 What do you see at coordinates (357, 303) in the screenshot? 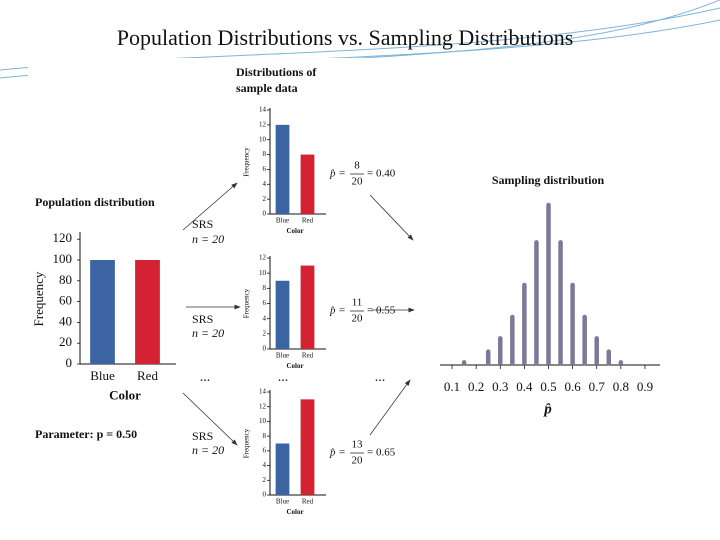
I see `estimate-numerator: 11` at bounding box center [357, 303].